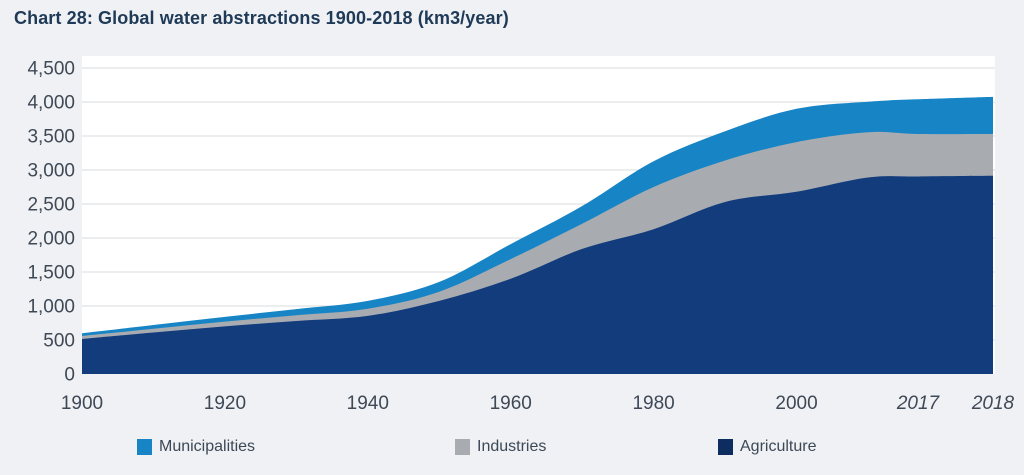  I want to click on x-axis-labels: 1900 1920 1940 1960 1980 2000 2017 2018, so click(538, 403).